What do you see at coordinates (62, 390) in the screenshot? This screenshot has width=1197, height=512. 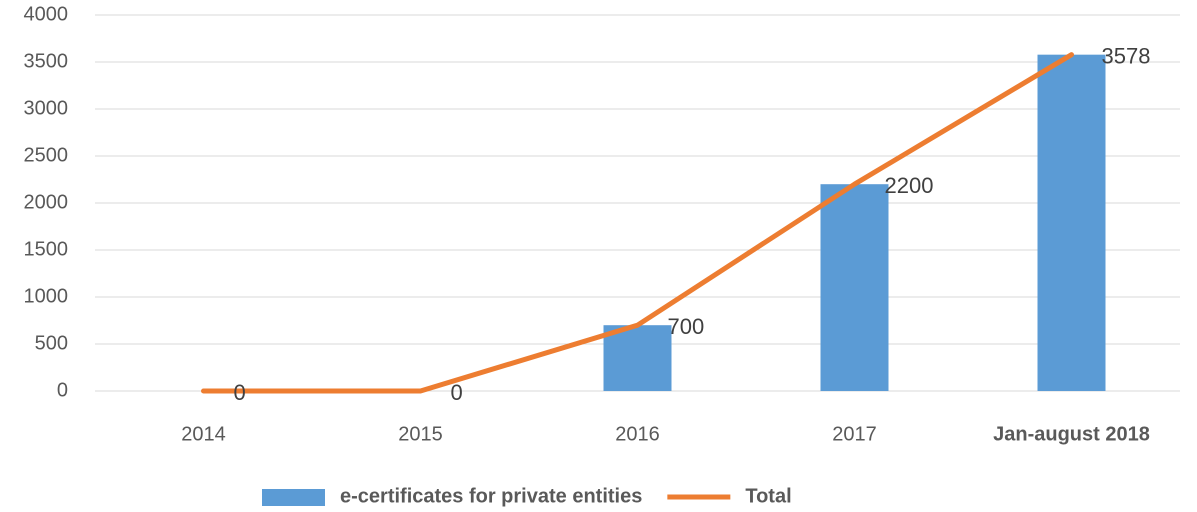 I see `y-tick-label: 0` at bounding box center [62, 390].